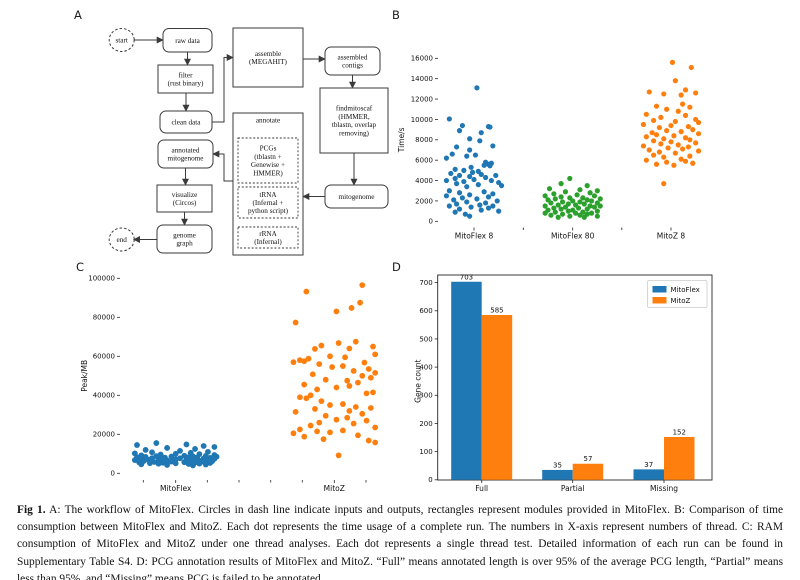 This screenshot has width=800, height=580. Describe the element at coordinates (268, 165) in the screenshot. I see `node-label: Genewise +` at that location.